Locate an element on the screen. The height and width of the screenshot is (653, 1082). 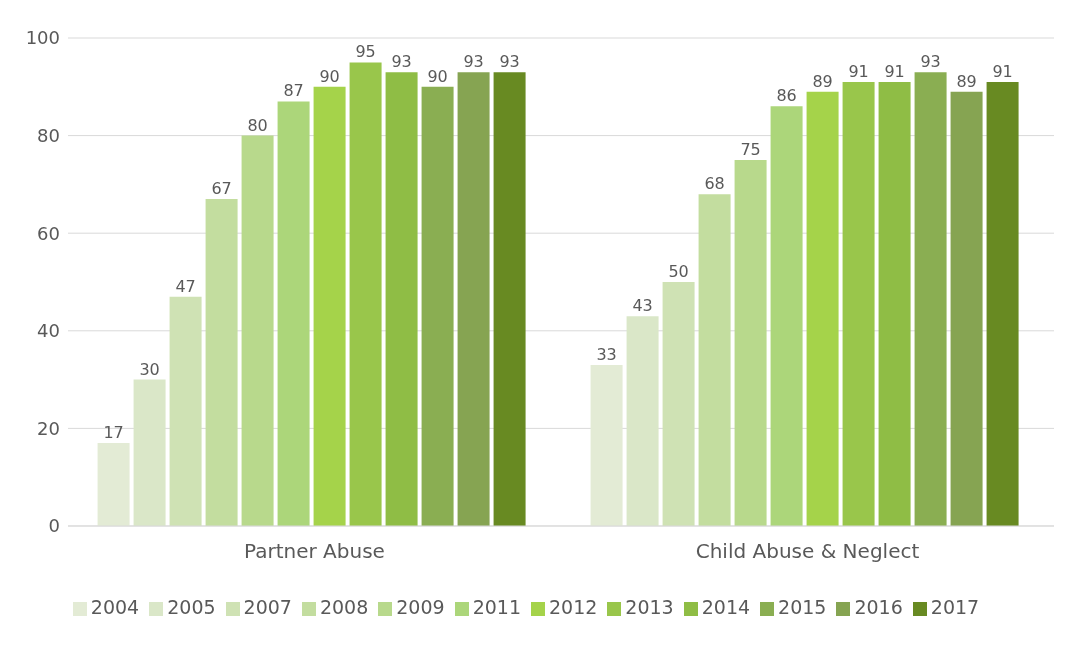
data-label: 86 is located at coordinates (786, 96).